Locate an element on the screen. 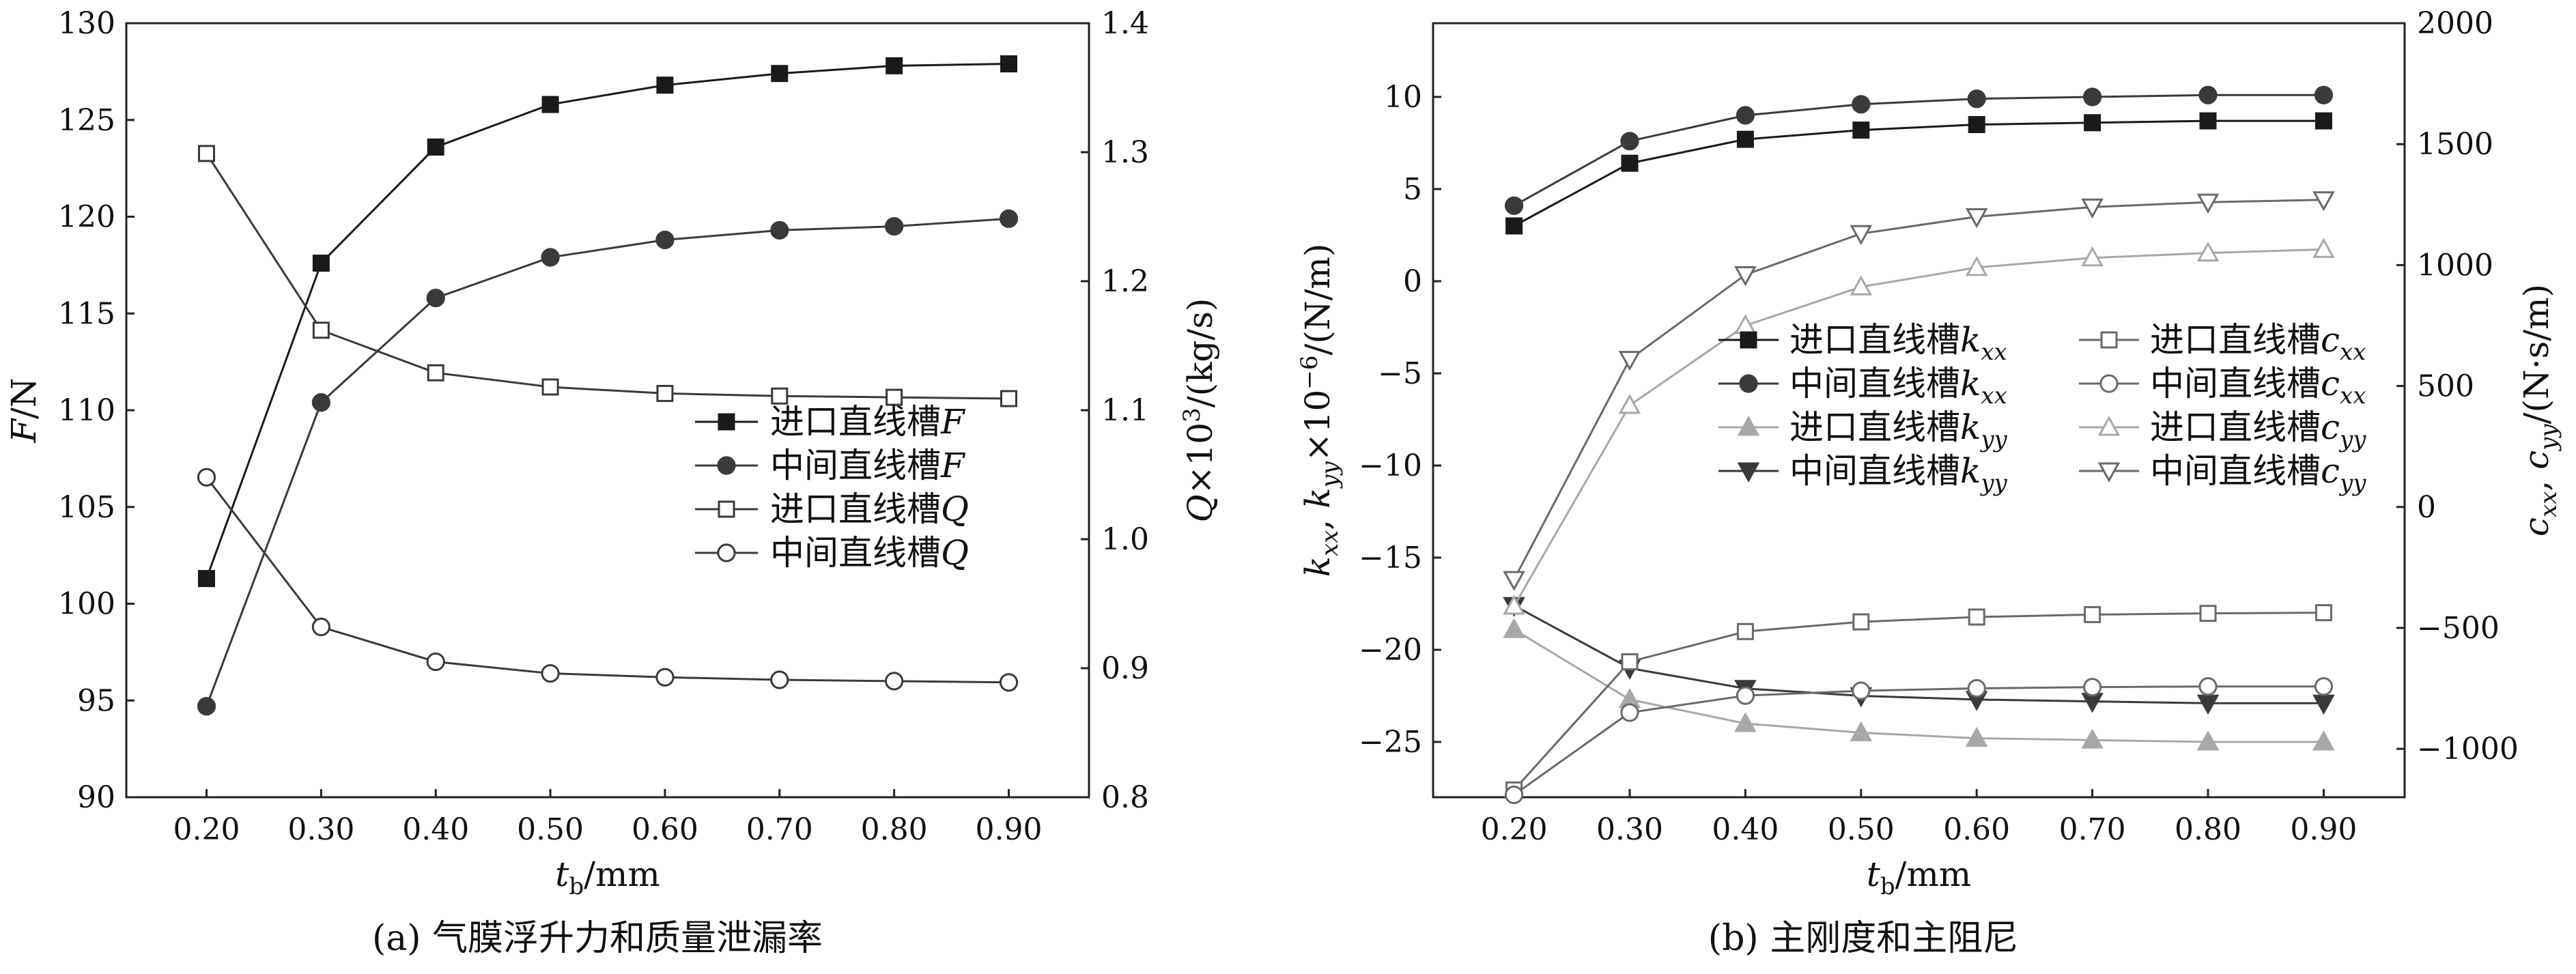 The width and height of the screenshot is (2576, 974). chart-a-legend-label: 进口直线槽Q is located at coordinates (869, 509).